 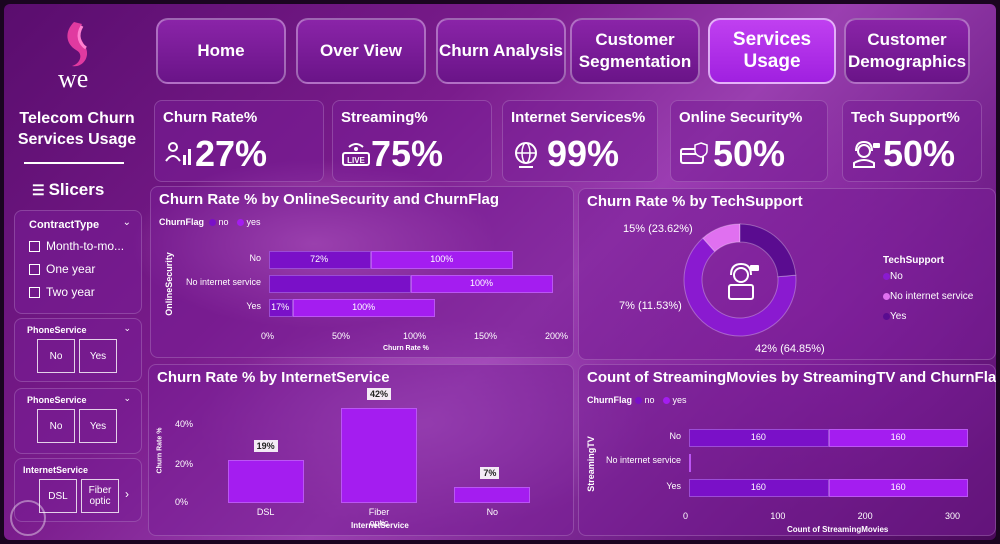 What do you see at coordinates (73, 78) in the screenshot?
I see `logo-text: we` at bounding box center [73, 78].